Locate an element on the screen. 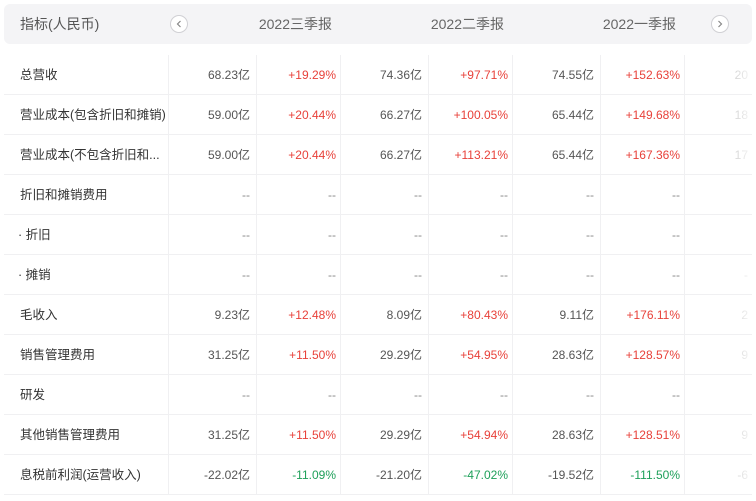 The width and height of the screenshot is (756, 501). next-period-button is located at coordinates (720, 24).